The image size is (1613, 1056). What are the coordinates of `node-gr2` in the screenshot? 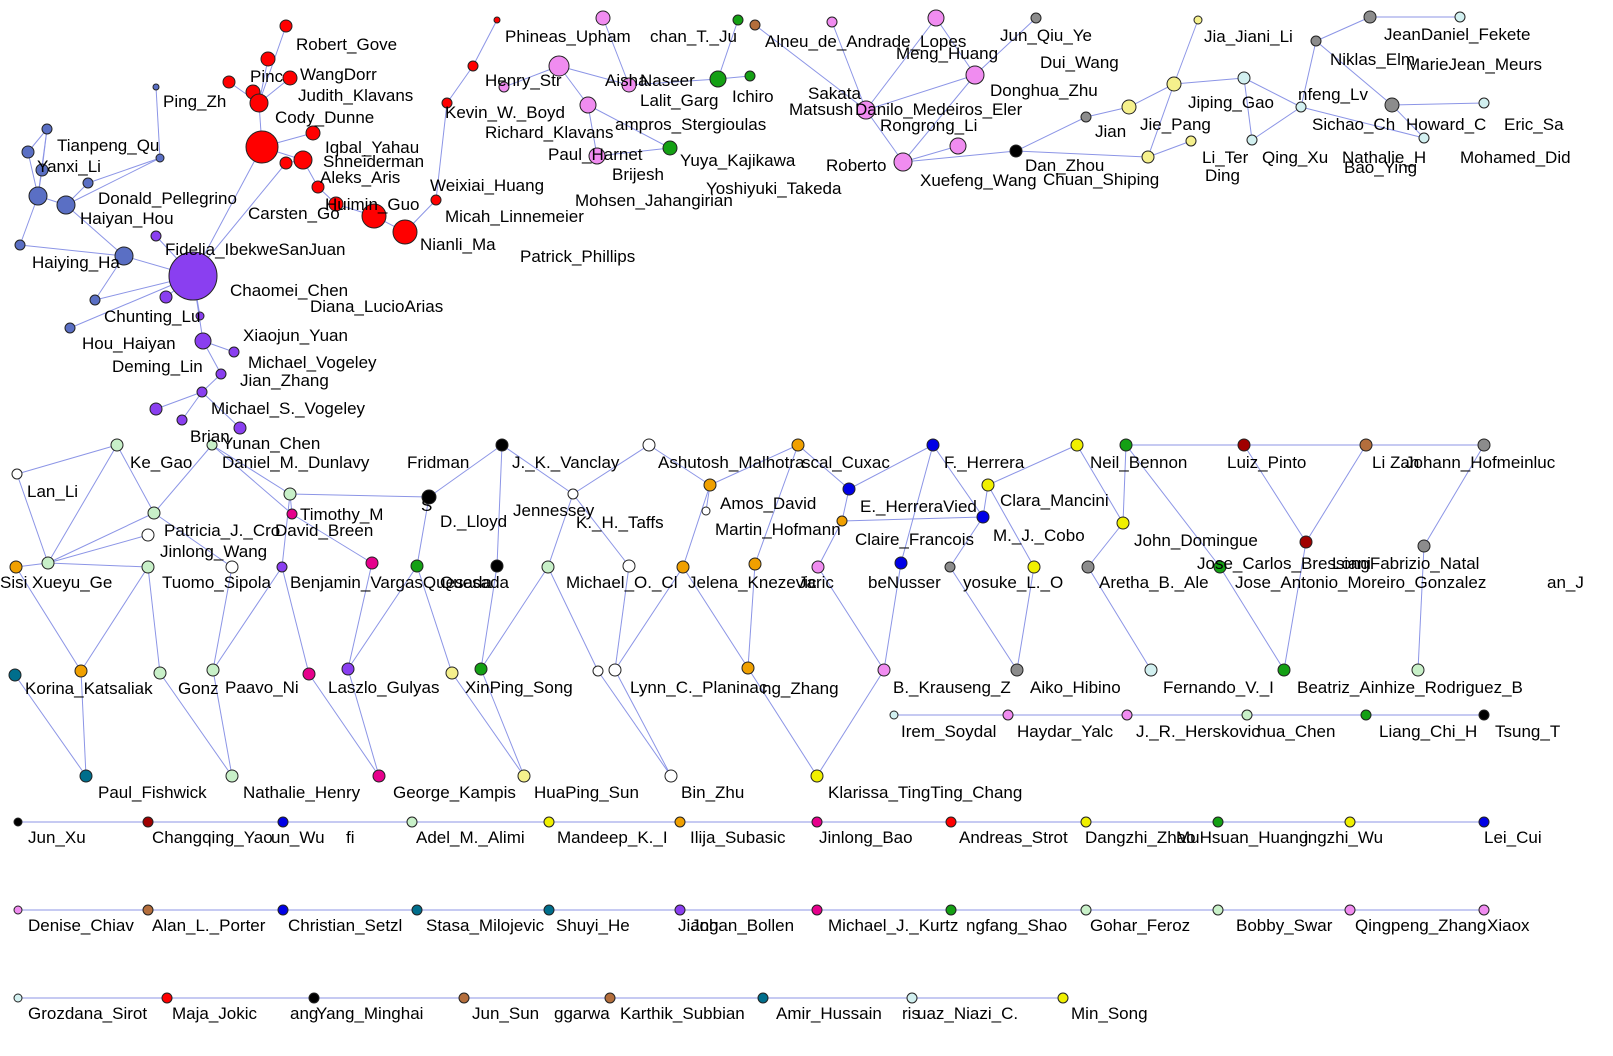 It's located at (1086, 117).